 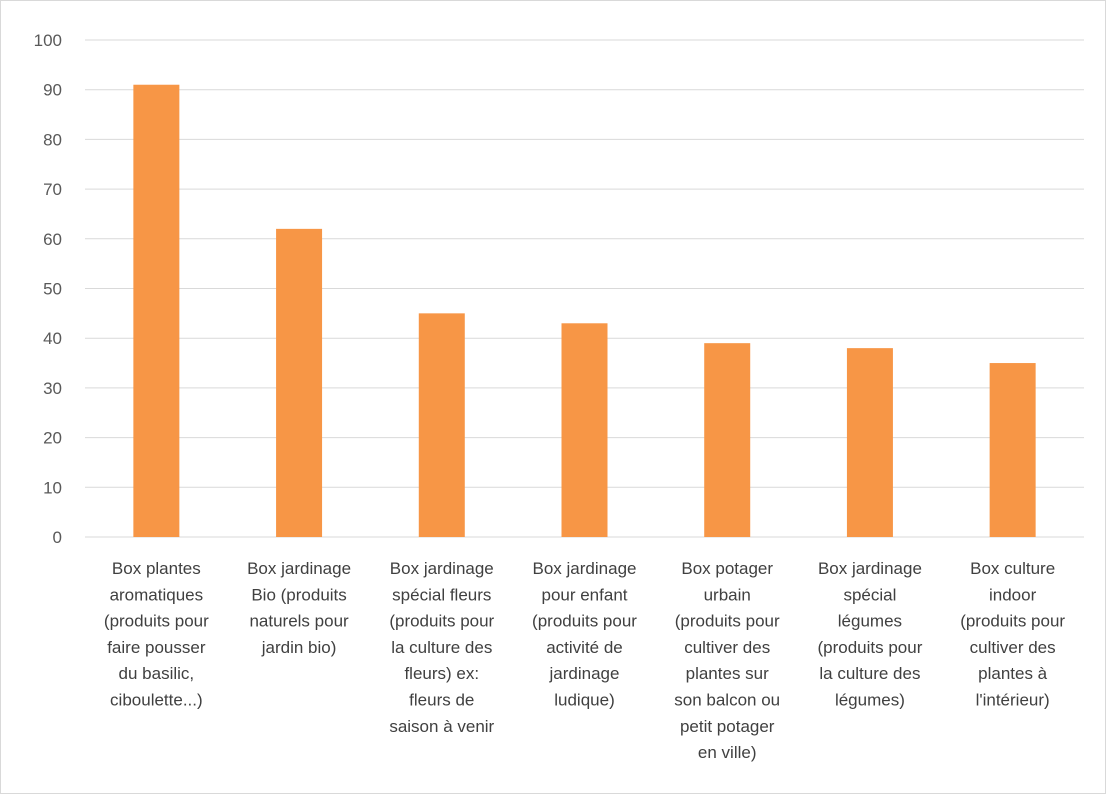 What do you see at coordinates (52, 438) in the screenshot?
I see `y-tick-label: 20` at bounding box center [52, 438].